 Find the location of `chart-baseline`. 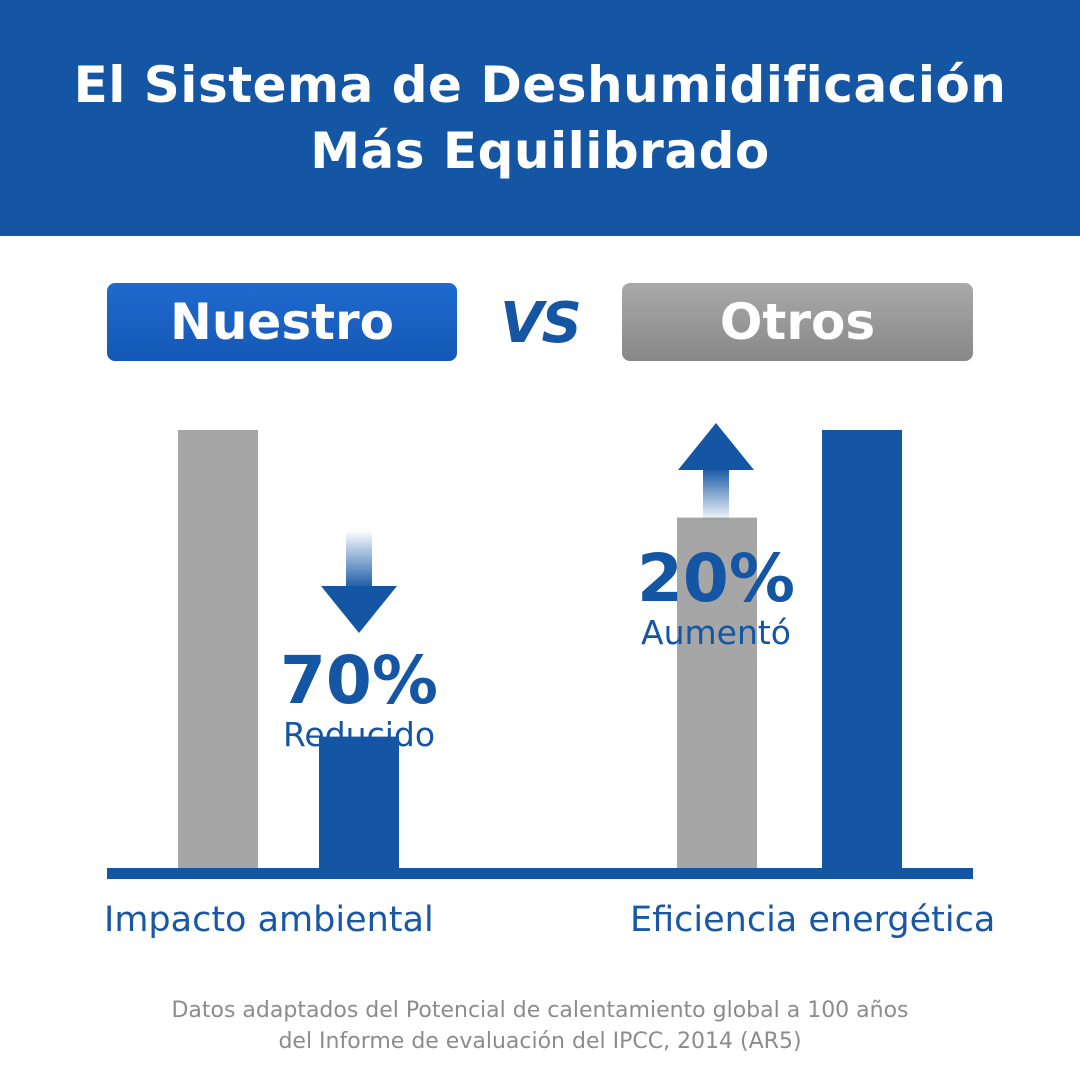

chart-baseline is located at coordinates (540, 873).